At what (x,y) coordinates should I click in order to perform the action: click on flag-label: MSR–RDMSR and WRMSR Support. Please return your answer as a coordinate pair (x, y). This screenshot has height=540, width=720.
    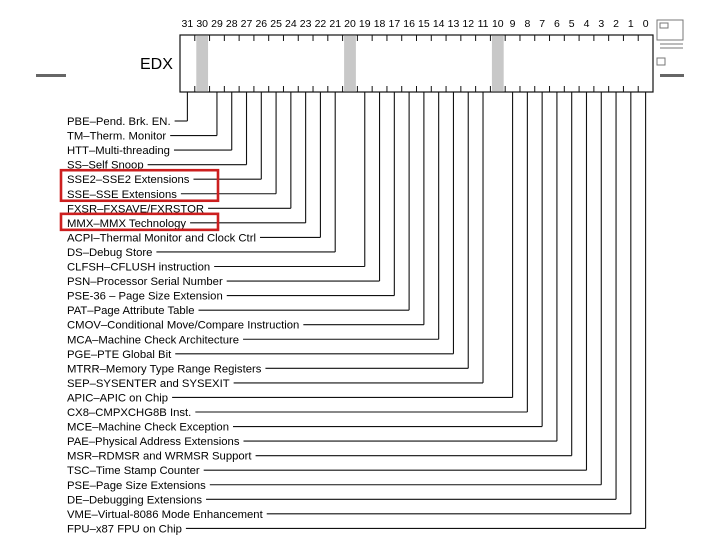
    Looking at the image, I should click on (159, 457).